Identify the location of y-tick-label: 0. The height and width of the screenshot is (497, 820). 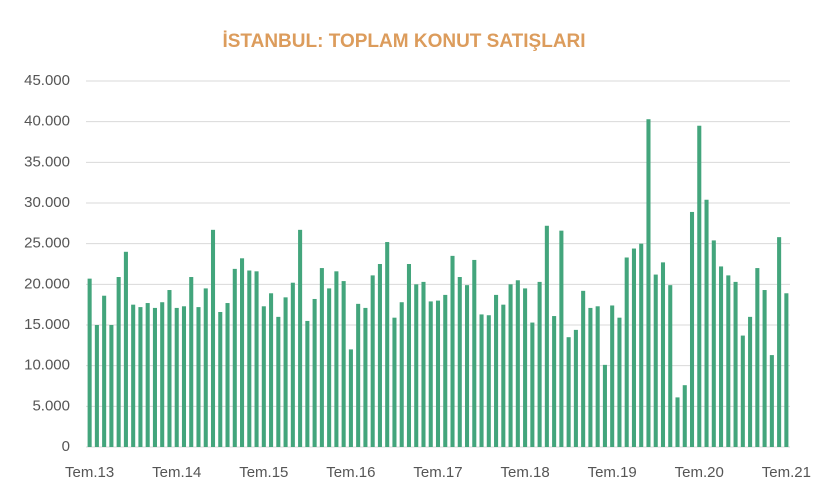
(66, 446).